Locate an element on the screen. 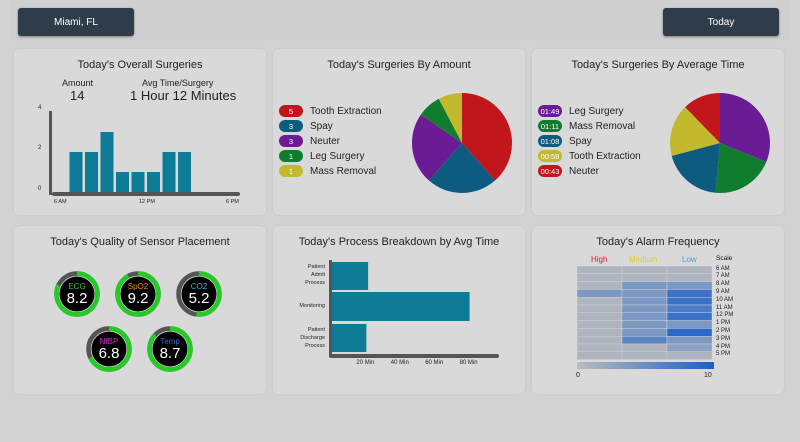  legend-item: 1 Mass Removal is located at coordinates (327, 171).